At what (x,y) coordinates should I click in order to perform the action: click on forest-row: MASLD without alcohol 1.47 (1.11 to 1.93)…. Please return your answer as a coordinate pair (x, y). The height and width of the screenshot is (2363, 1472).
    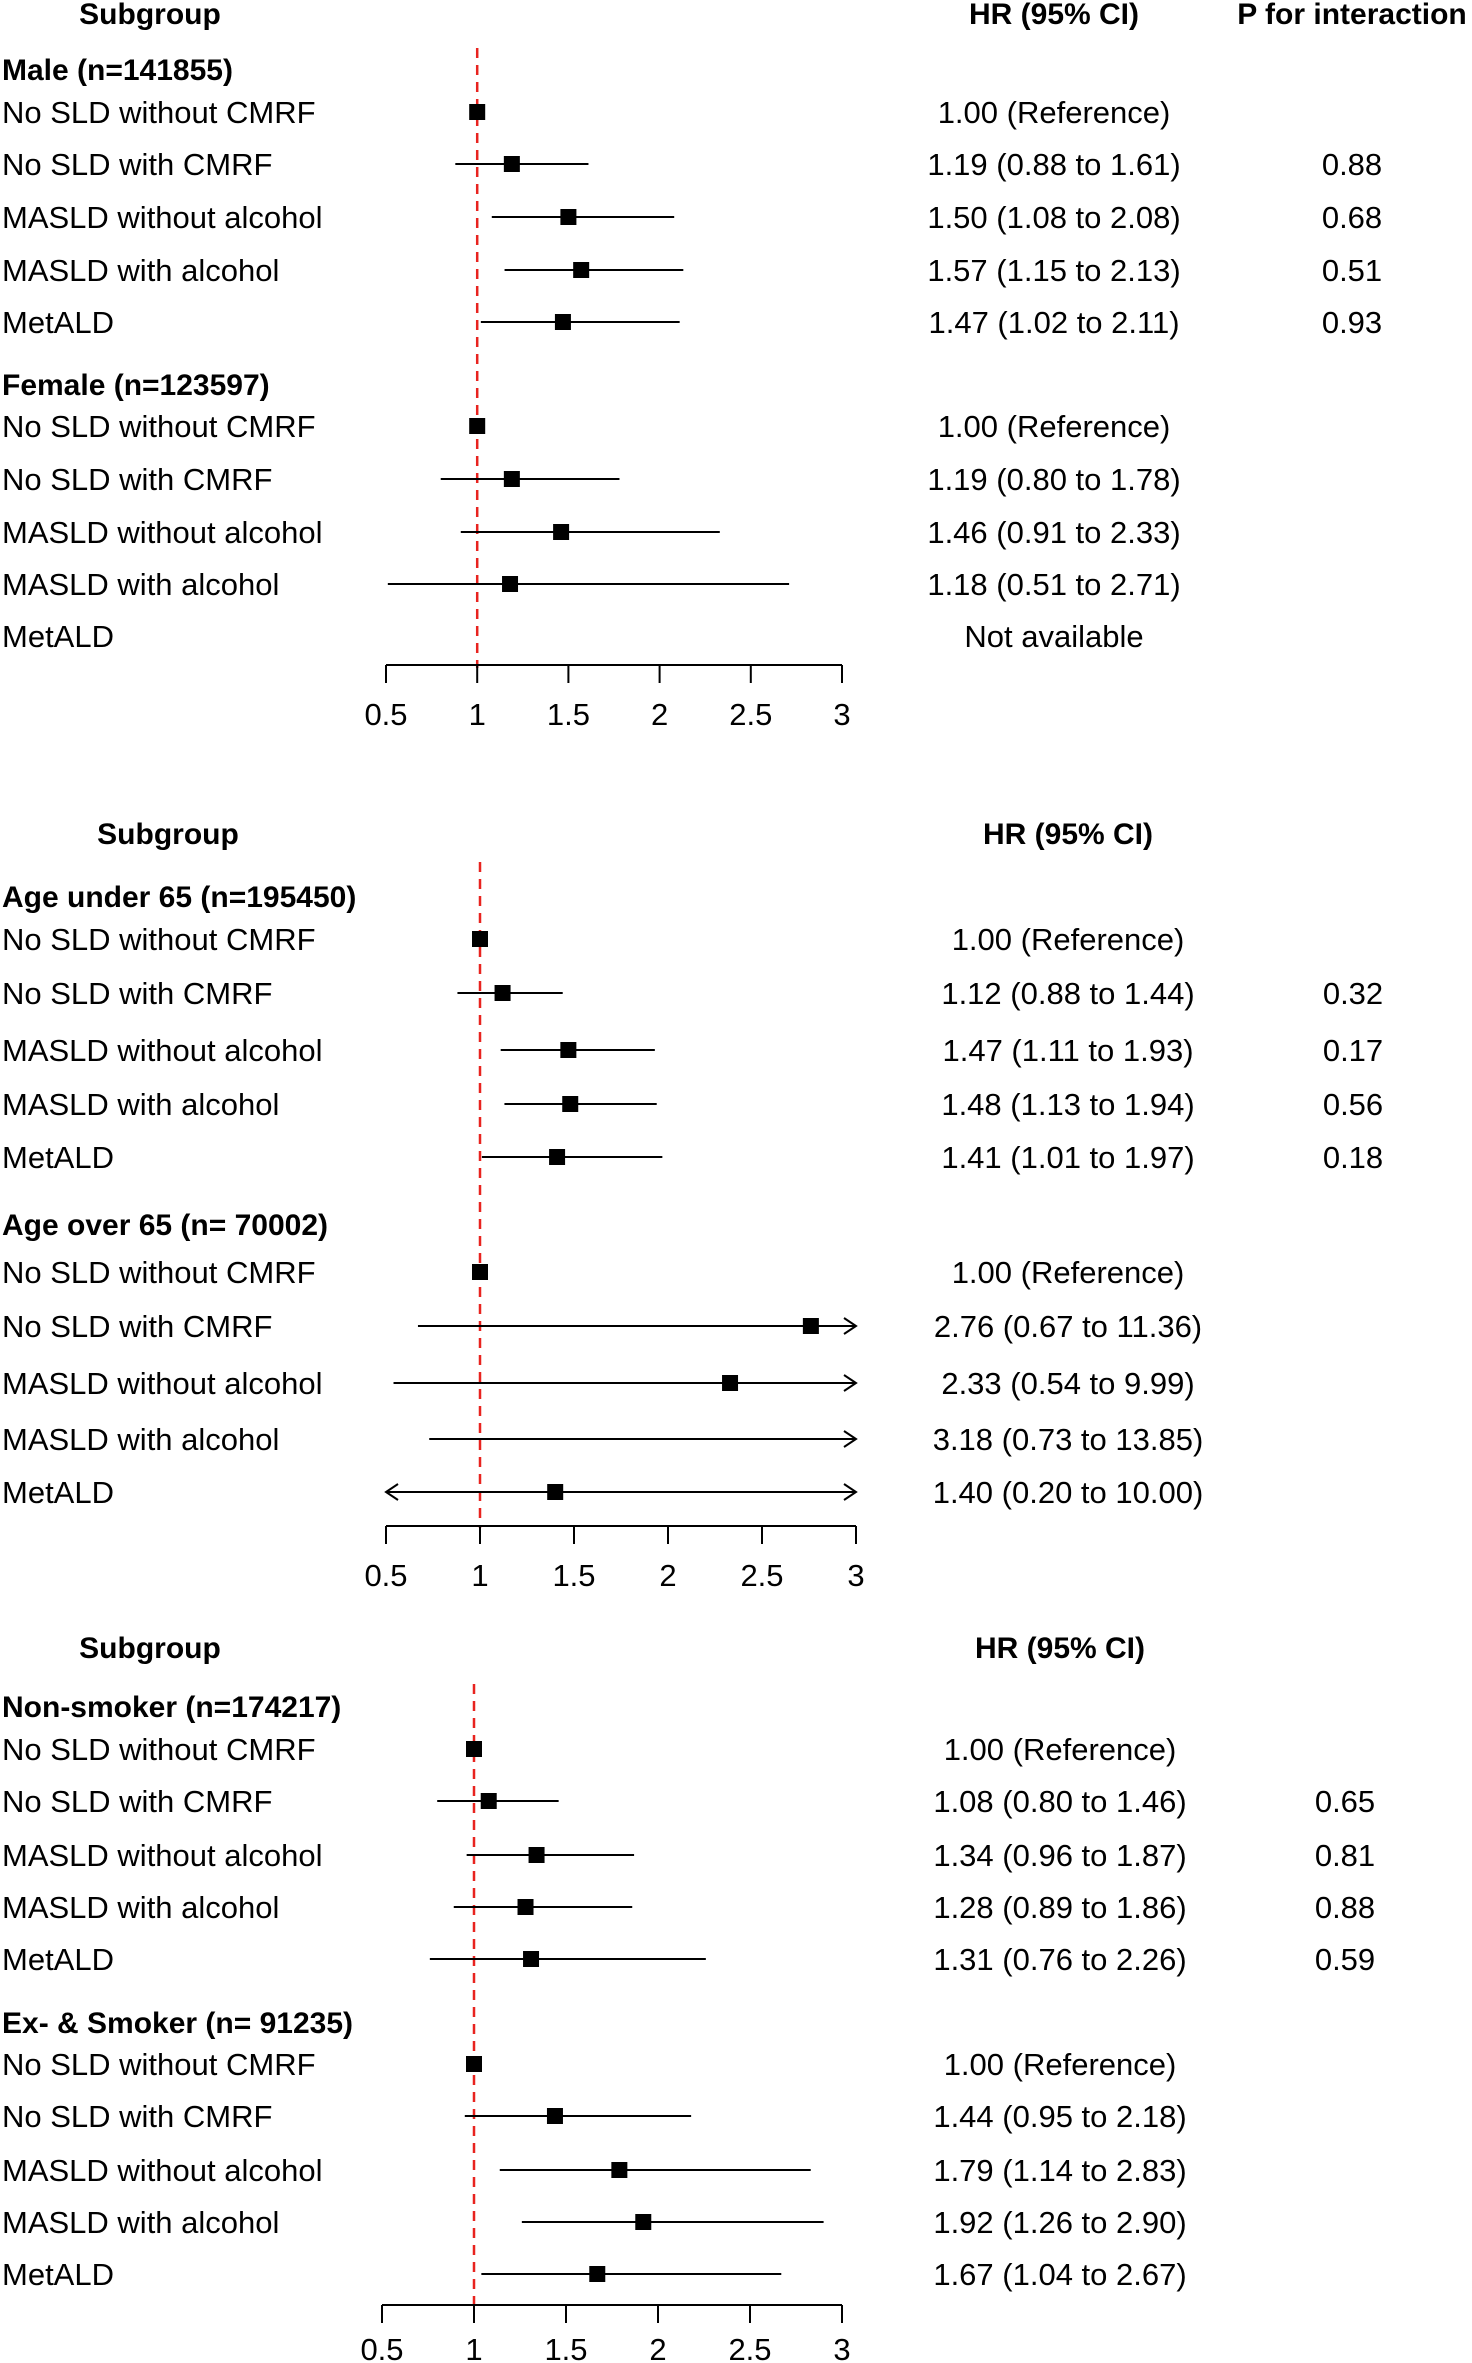
    Looking at the image, I should click on (692, 1050).